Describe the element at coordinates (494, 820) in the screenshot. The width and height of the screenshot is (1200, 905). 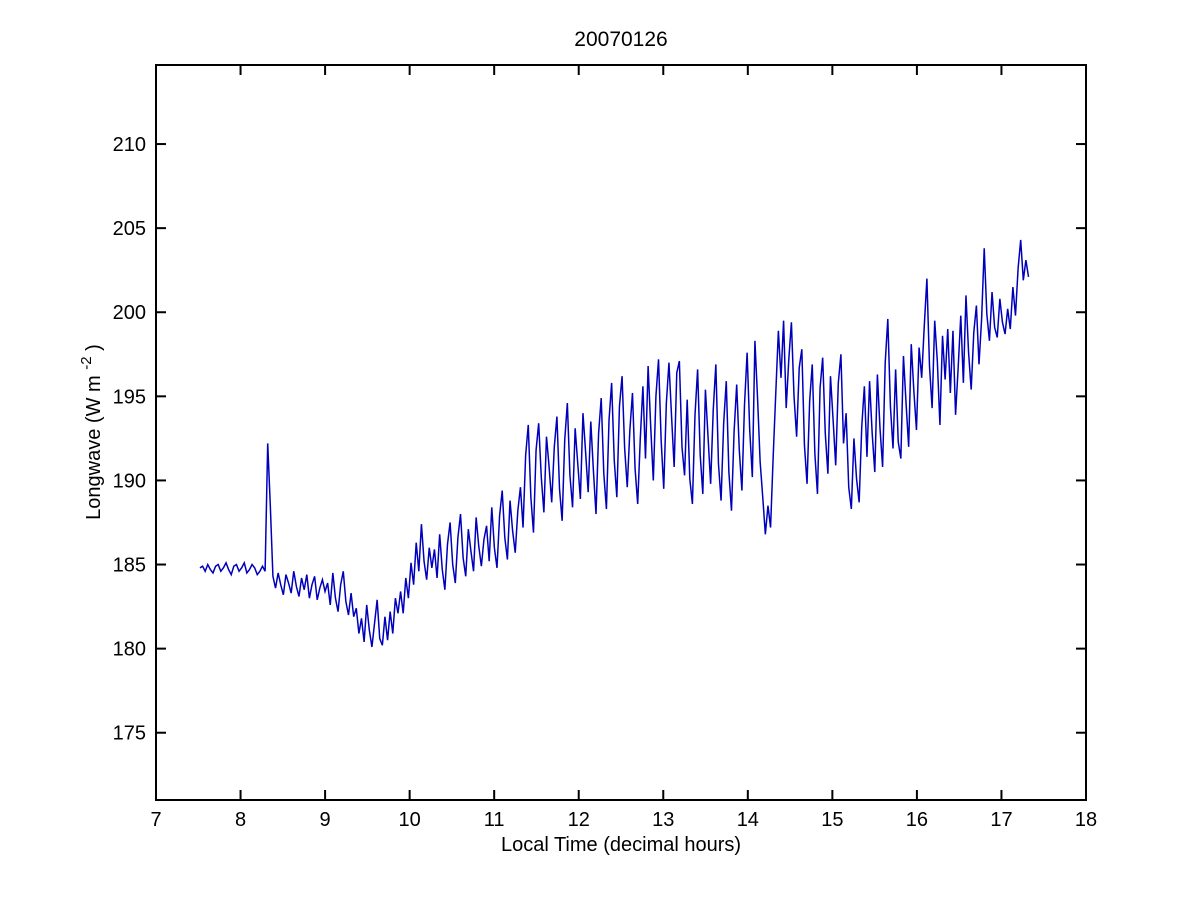
I see `x-tick-label: 11` at that location.